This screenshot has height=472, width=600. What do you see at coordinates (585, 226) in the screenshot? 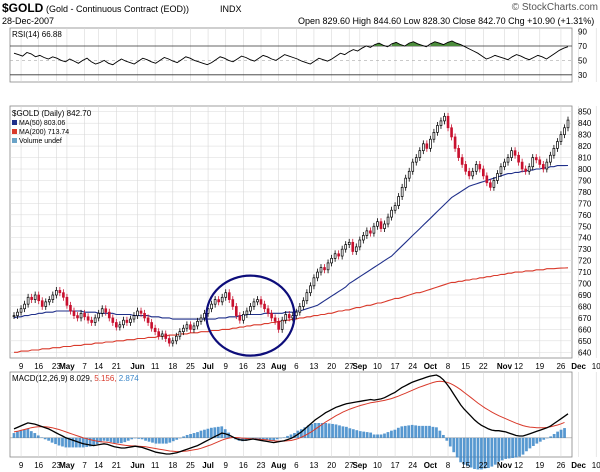
I see `price-tick-label: 750` at bounding box center [585, 226].